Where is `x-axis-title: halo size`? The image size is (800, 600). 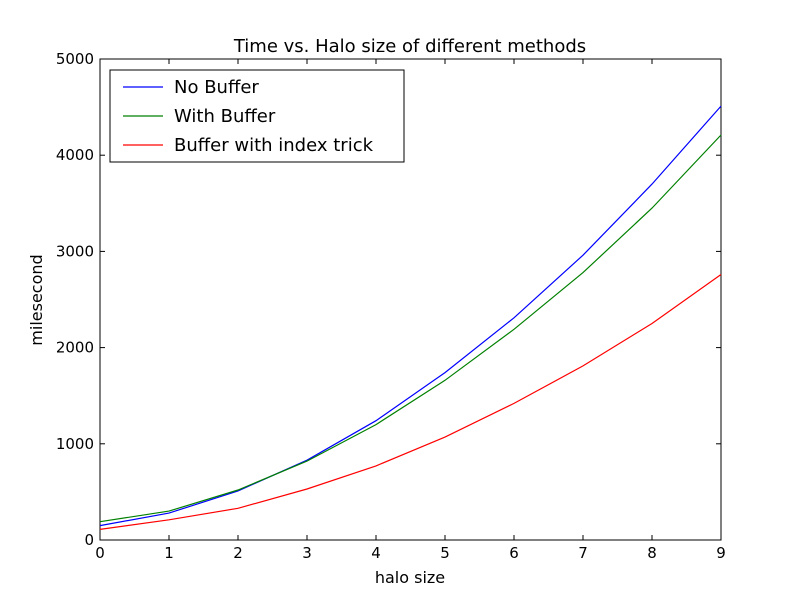 x-axis-title: halo size is located at coordinates (410, 577).